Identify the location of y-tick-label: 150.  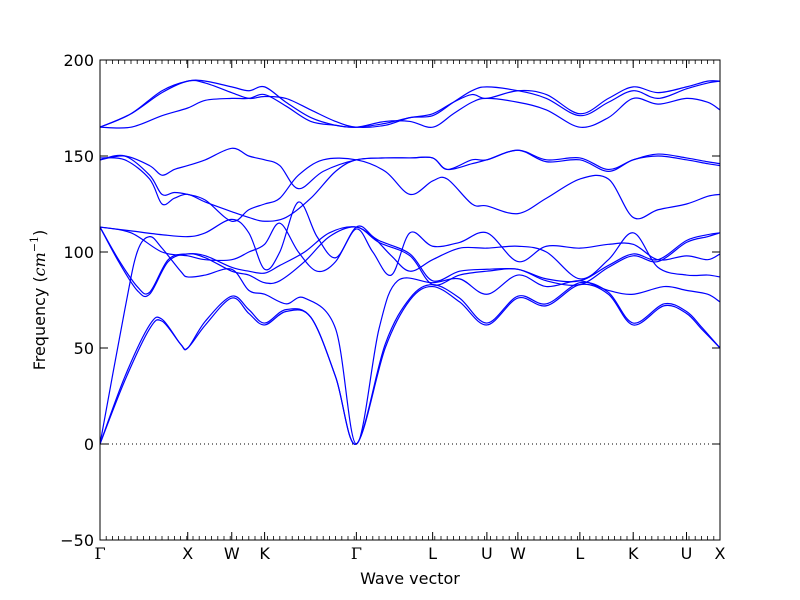
(78, 156).